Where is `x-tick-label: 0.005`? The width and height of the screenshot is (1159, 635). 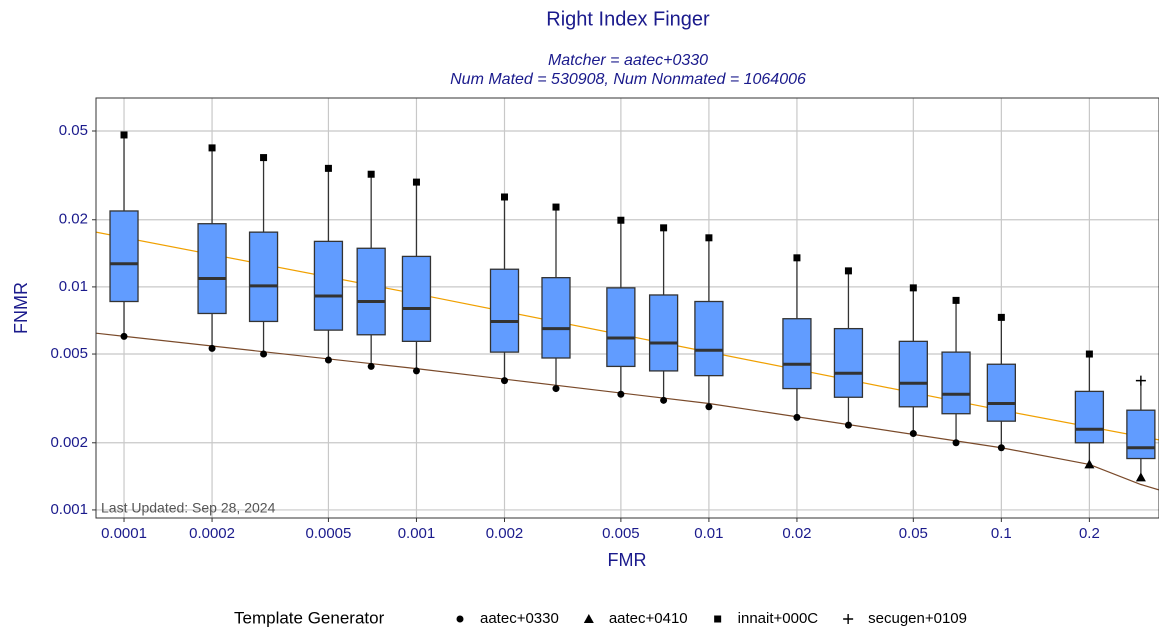
x-tick-label: 0.005 is located at coordinates (621, 533).